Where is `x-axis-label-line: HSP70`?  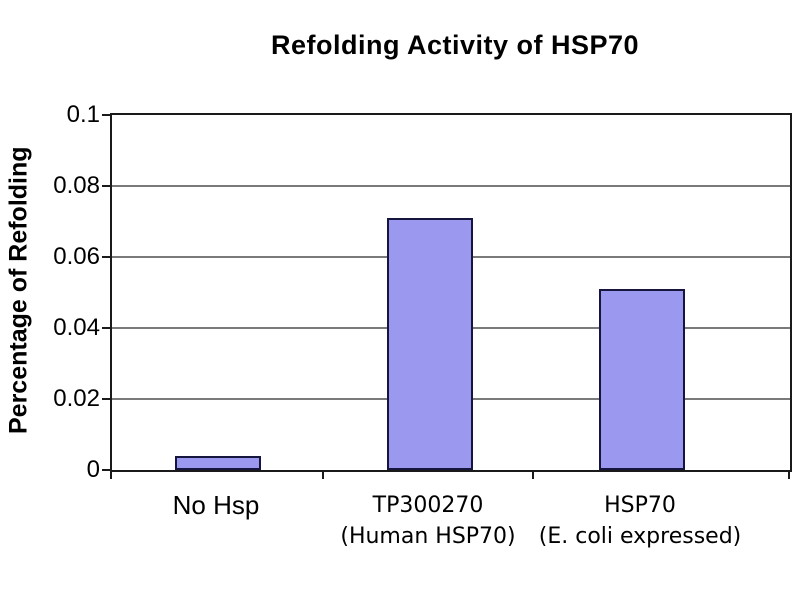 x-axis-label-line: HSP70 is located at coordinates (640, 505).